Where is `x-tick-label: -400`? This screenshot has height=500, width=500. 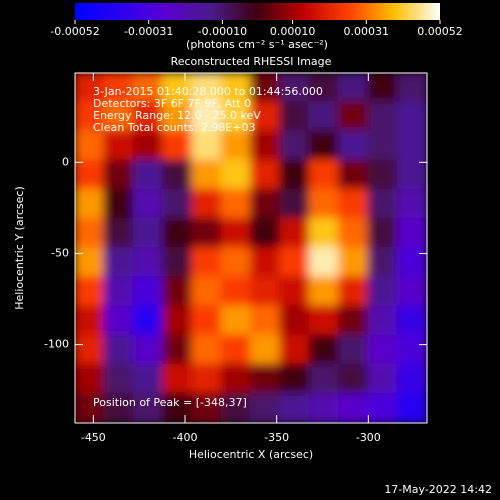 x-tick-label: -400 is located at coordinates (185, 437).